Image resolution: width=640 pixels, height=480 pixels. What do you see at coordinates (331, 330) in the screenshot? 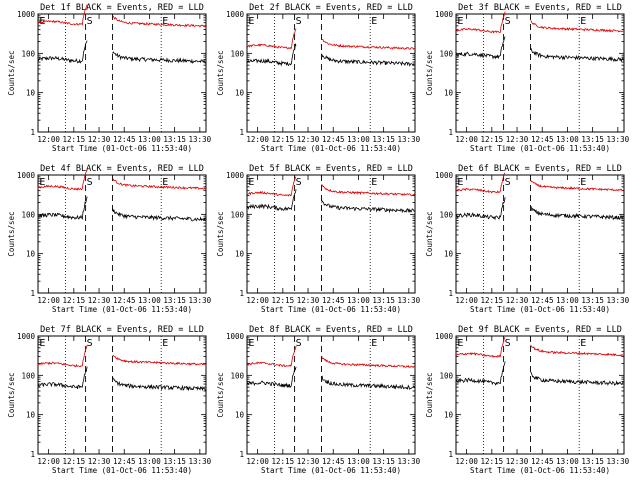
I see `chart-title: Det 8f BLACK = Events, RED = LLD` at bounding box center [331, 330].